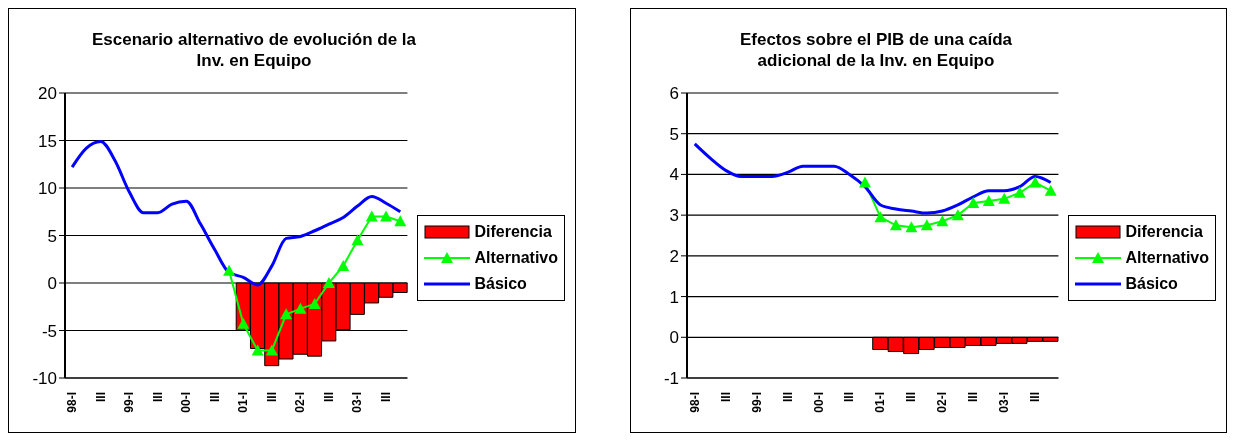 This screenshot has width=1237, height=441. I want to click on y-tick-label: -1, so click(671, 379).